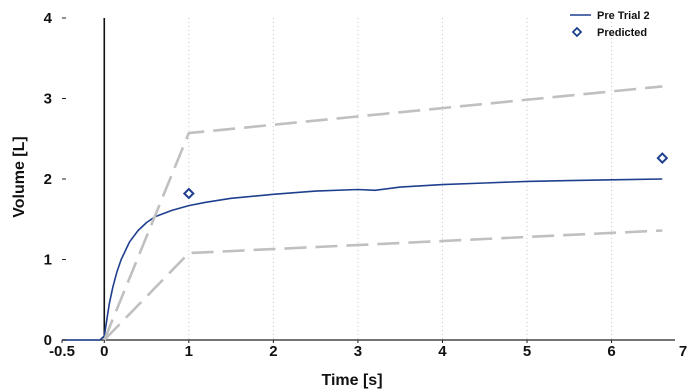 The height and width of the screenshot is (390, 691). What do you see at coordinates (48, 99) in the screenshot?
I see `y-tick-label: 3` at bounding box center [48, 99].